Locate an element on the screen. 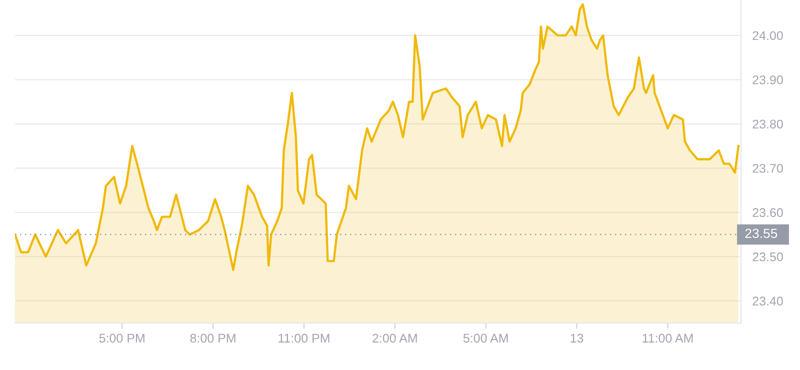 Image resolution: width=800 pixels, height=370 pixels. x-tick-label: 11:00 PM is located at coordinates (304, 338).